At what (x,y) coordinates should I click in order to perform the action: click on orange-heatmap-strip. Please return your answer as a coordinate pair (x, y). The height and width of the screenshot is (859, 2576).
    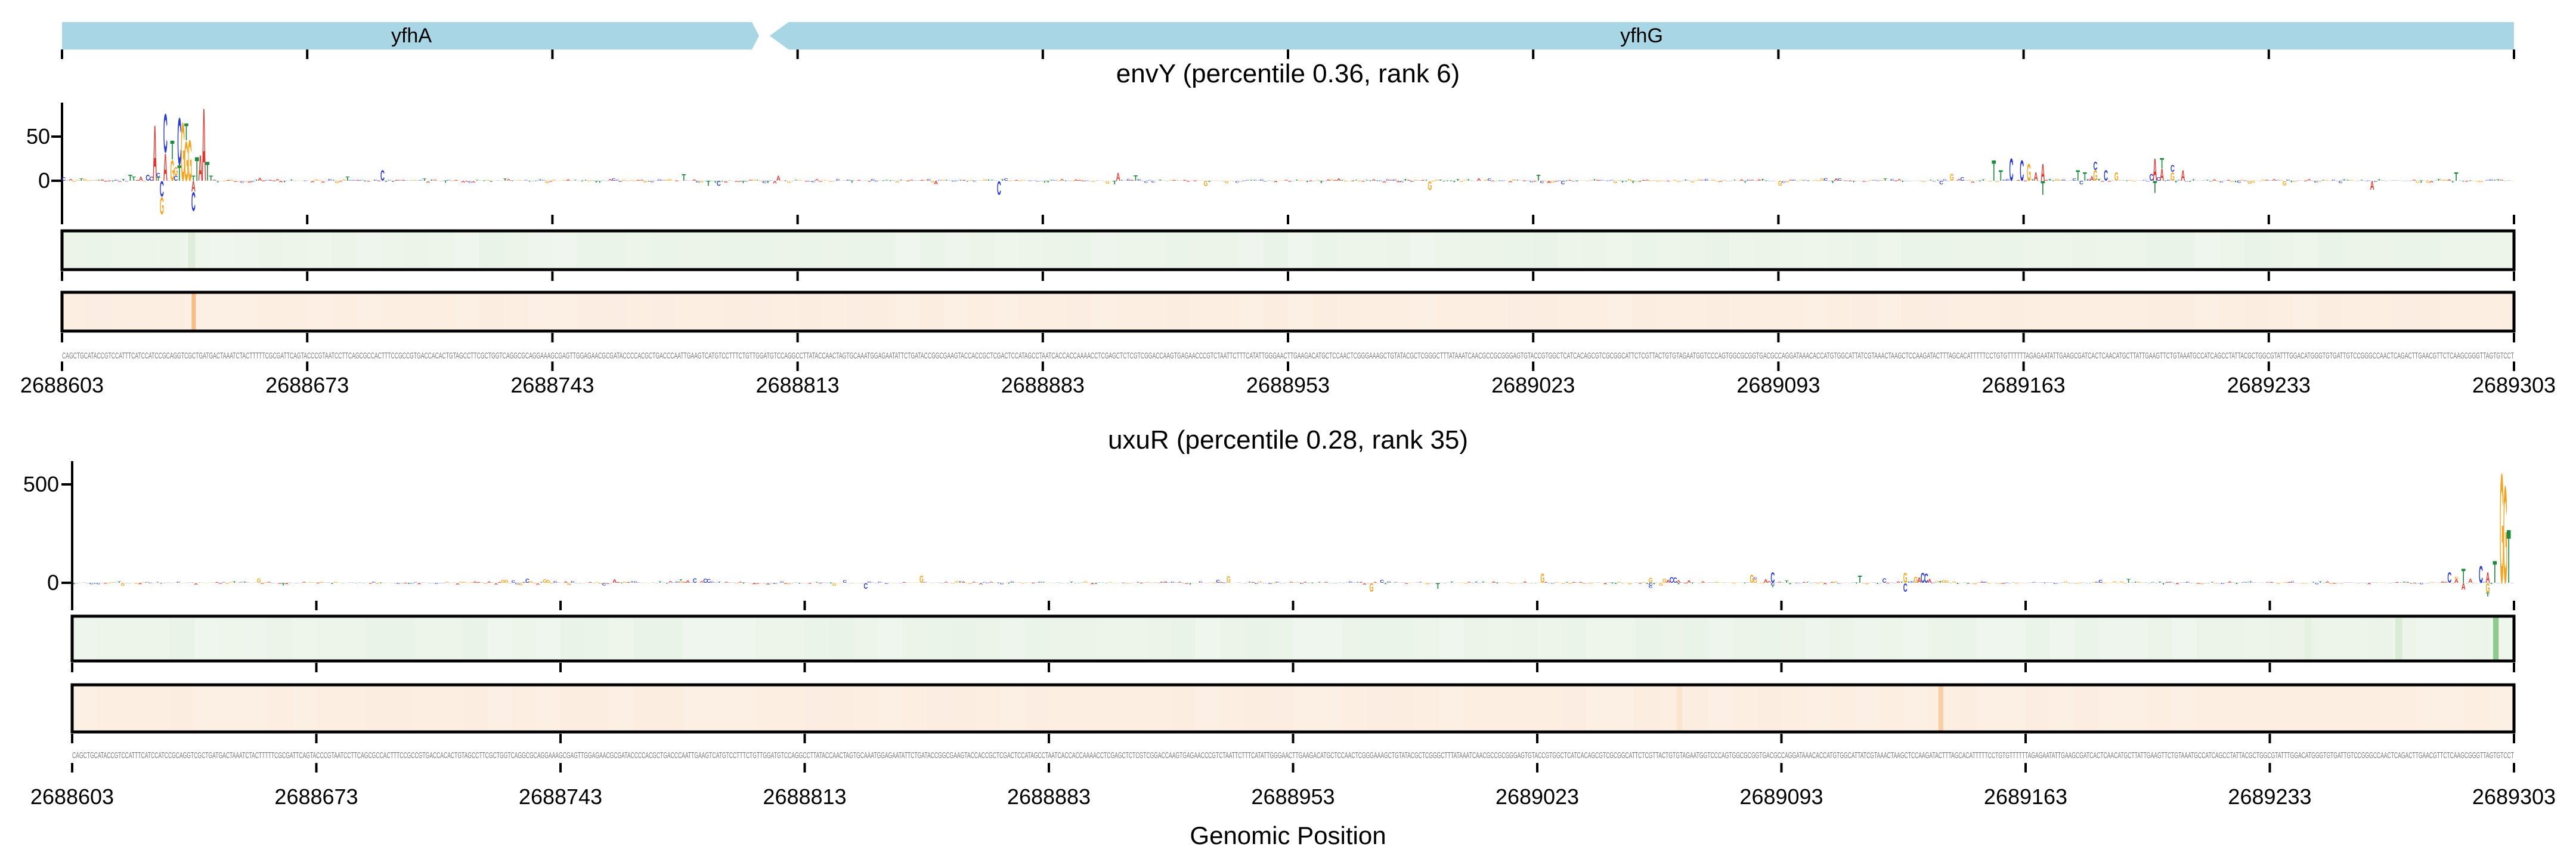
    Looking at the image, I should click on (1293, 708).